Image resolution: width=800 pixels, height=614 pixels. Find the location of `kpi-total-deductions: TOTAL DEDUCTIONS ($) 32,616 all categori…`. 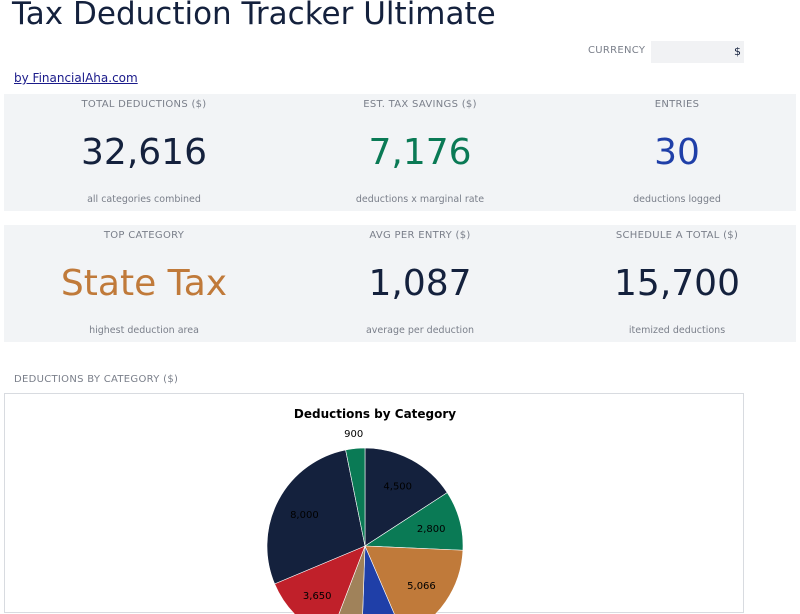

kpi-total-deductions: TOTAL DEDUCTIONS ($) 32,616 all categori… is located at coordinates (144, 152).